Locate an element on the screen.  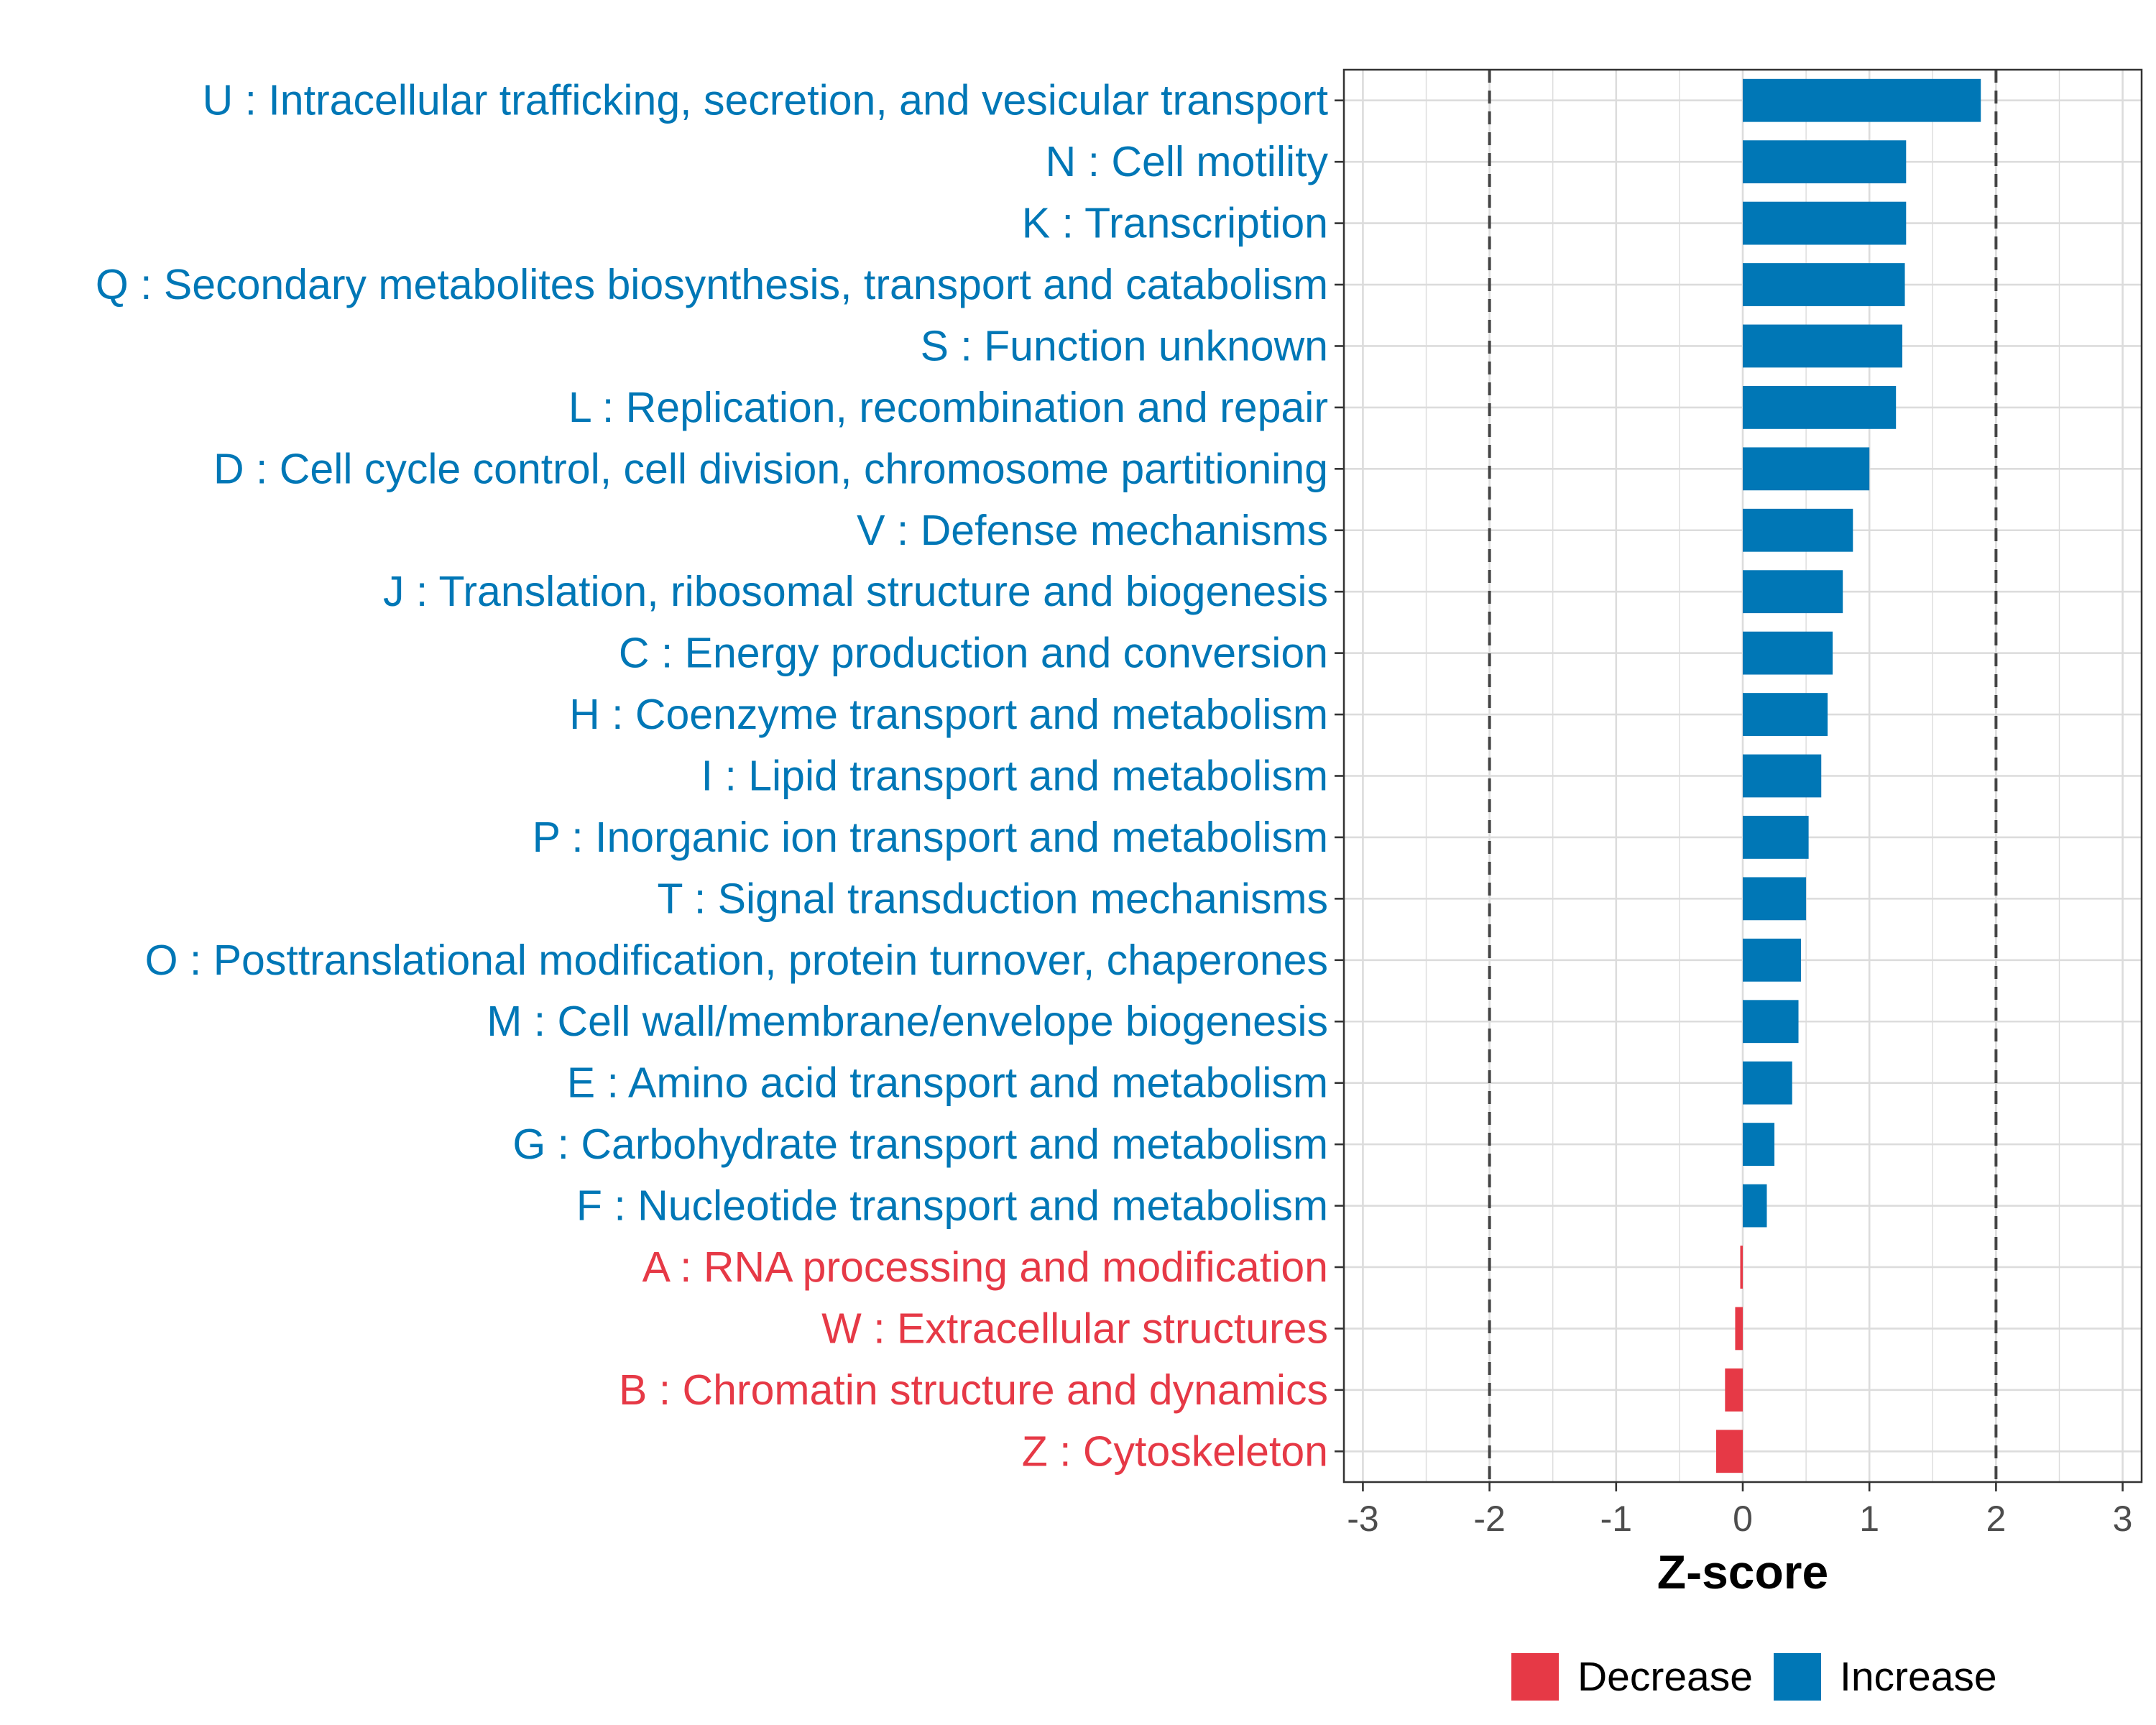
legend-key-decrease is located at coordinates (1535, 1677).